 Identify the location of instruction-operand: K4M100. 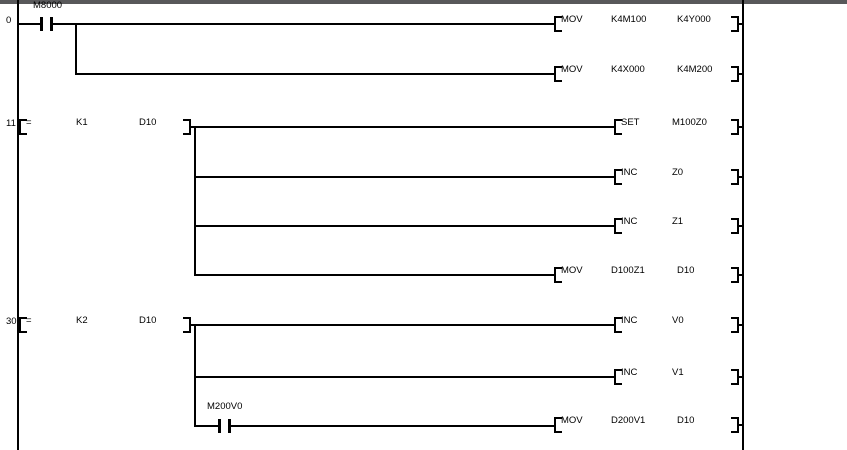
(629, 19).